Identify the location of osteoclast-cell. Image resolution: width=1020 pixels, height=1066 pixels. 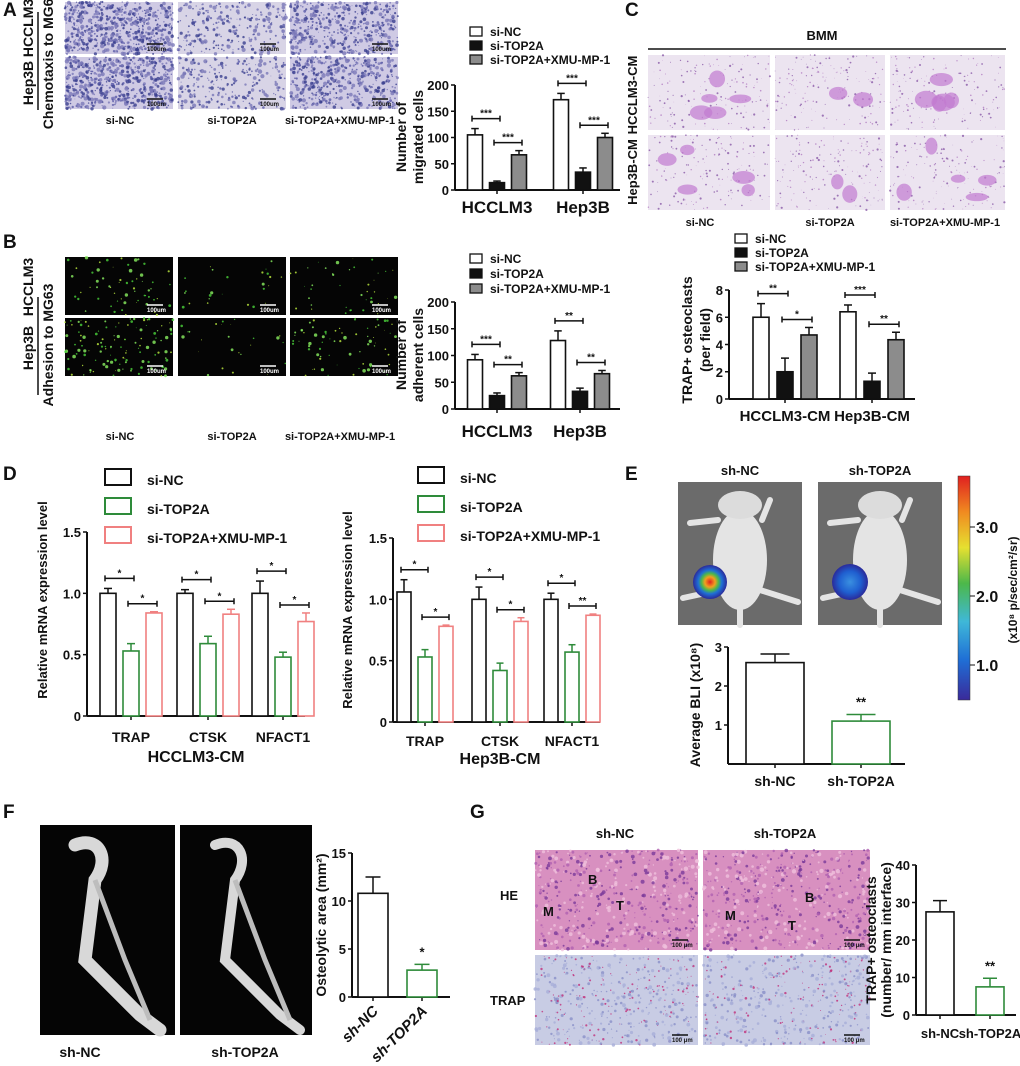
(667, 159).